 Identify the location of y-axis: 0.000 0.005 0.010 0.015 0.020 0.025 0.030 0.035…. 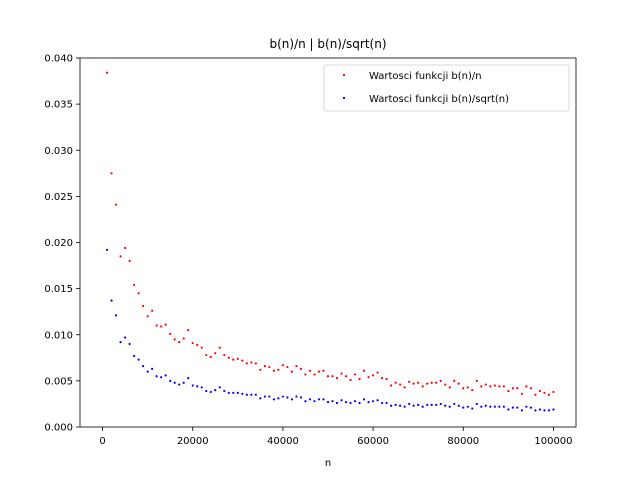
(62, 244).